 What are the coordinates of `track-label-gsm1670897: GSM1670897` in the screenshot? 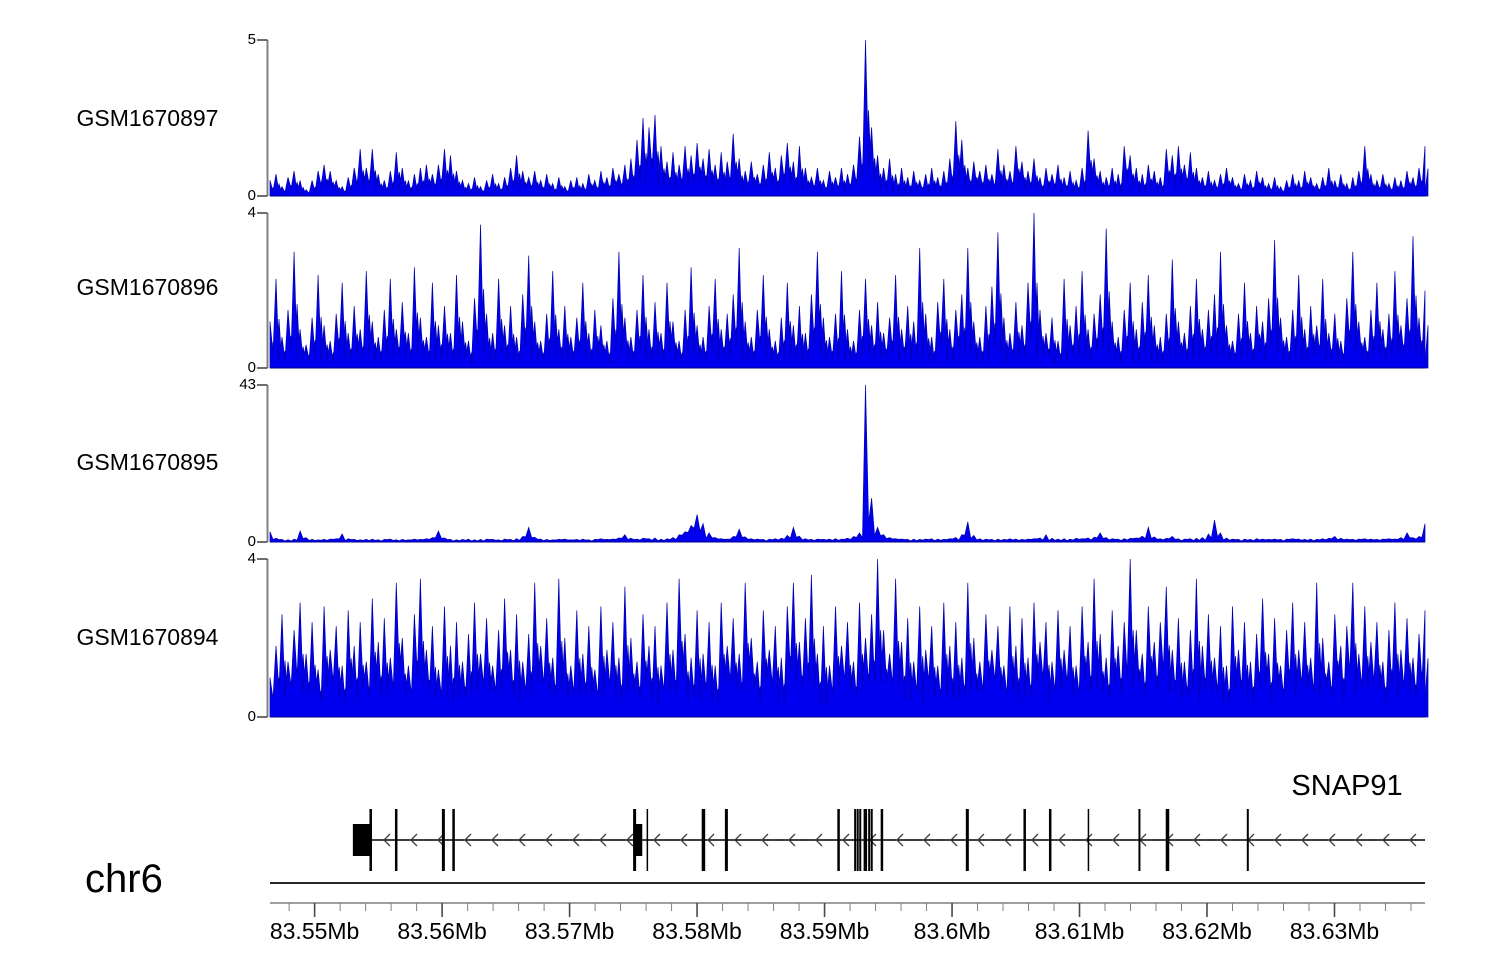 It's located at (147, 118).